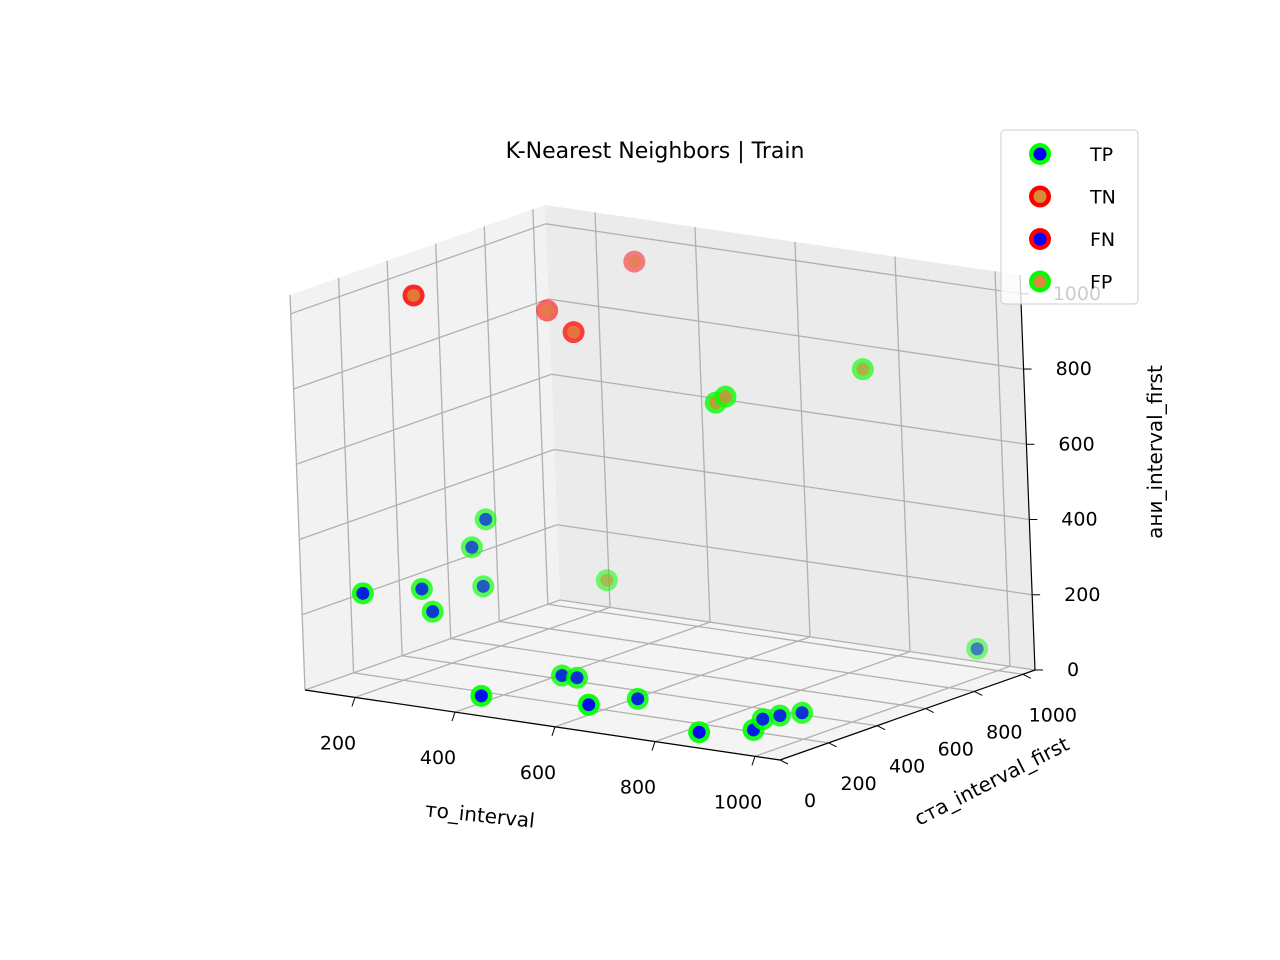 Image resolution: width=1280 pixels, height=960 pixels. I want to click on x-axis-line, so click(542, 725).